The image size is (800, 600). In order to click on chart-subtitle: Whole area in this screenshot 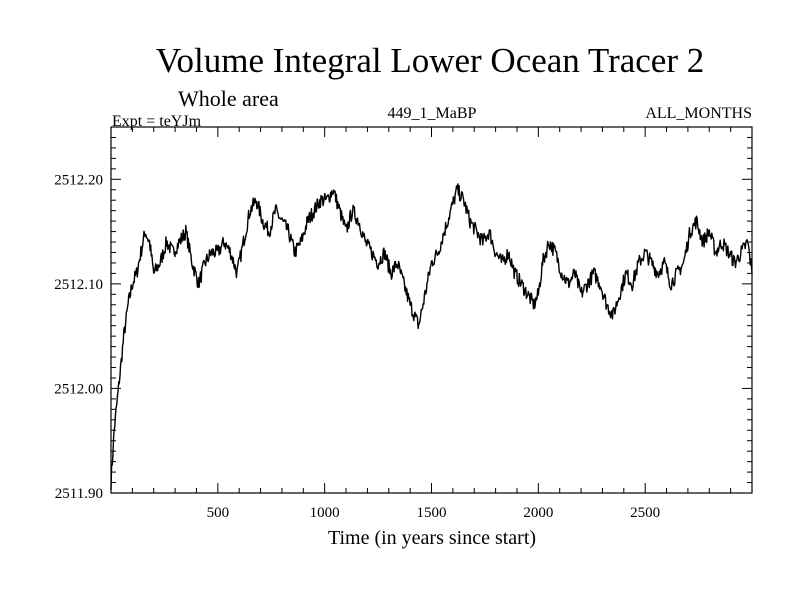, I will do `click(228, 98)`.